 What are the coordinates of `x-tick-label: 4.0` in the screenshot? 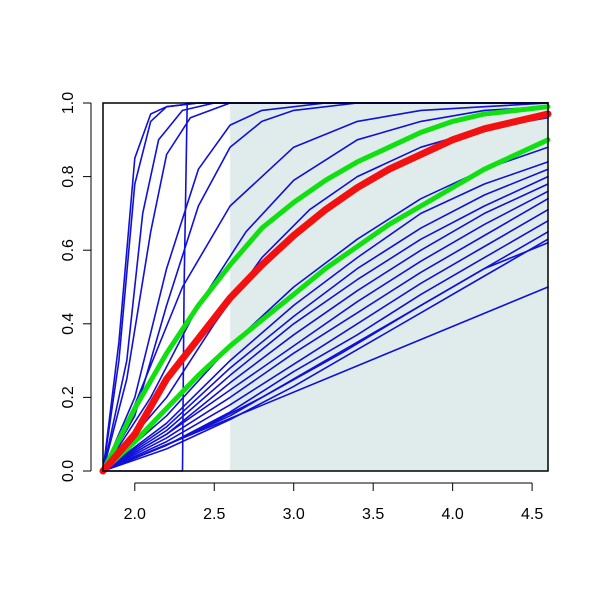 It's located at (453, 514).